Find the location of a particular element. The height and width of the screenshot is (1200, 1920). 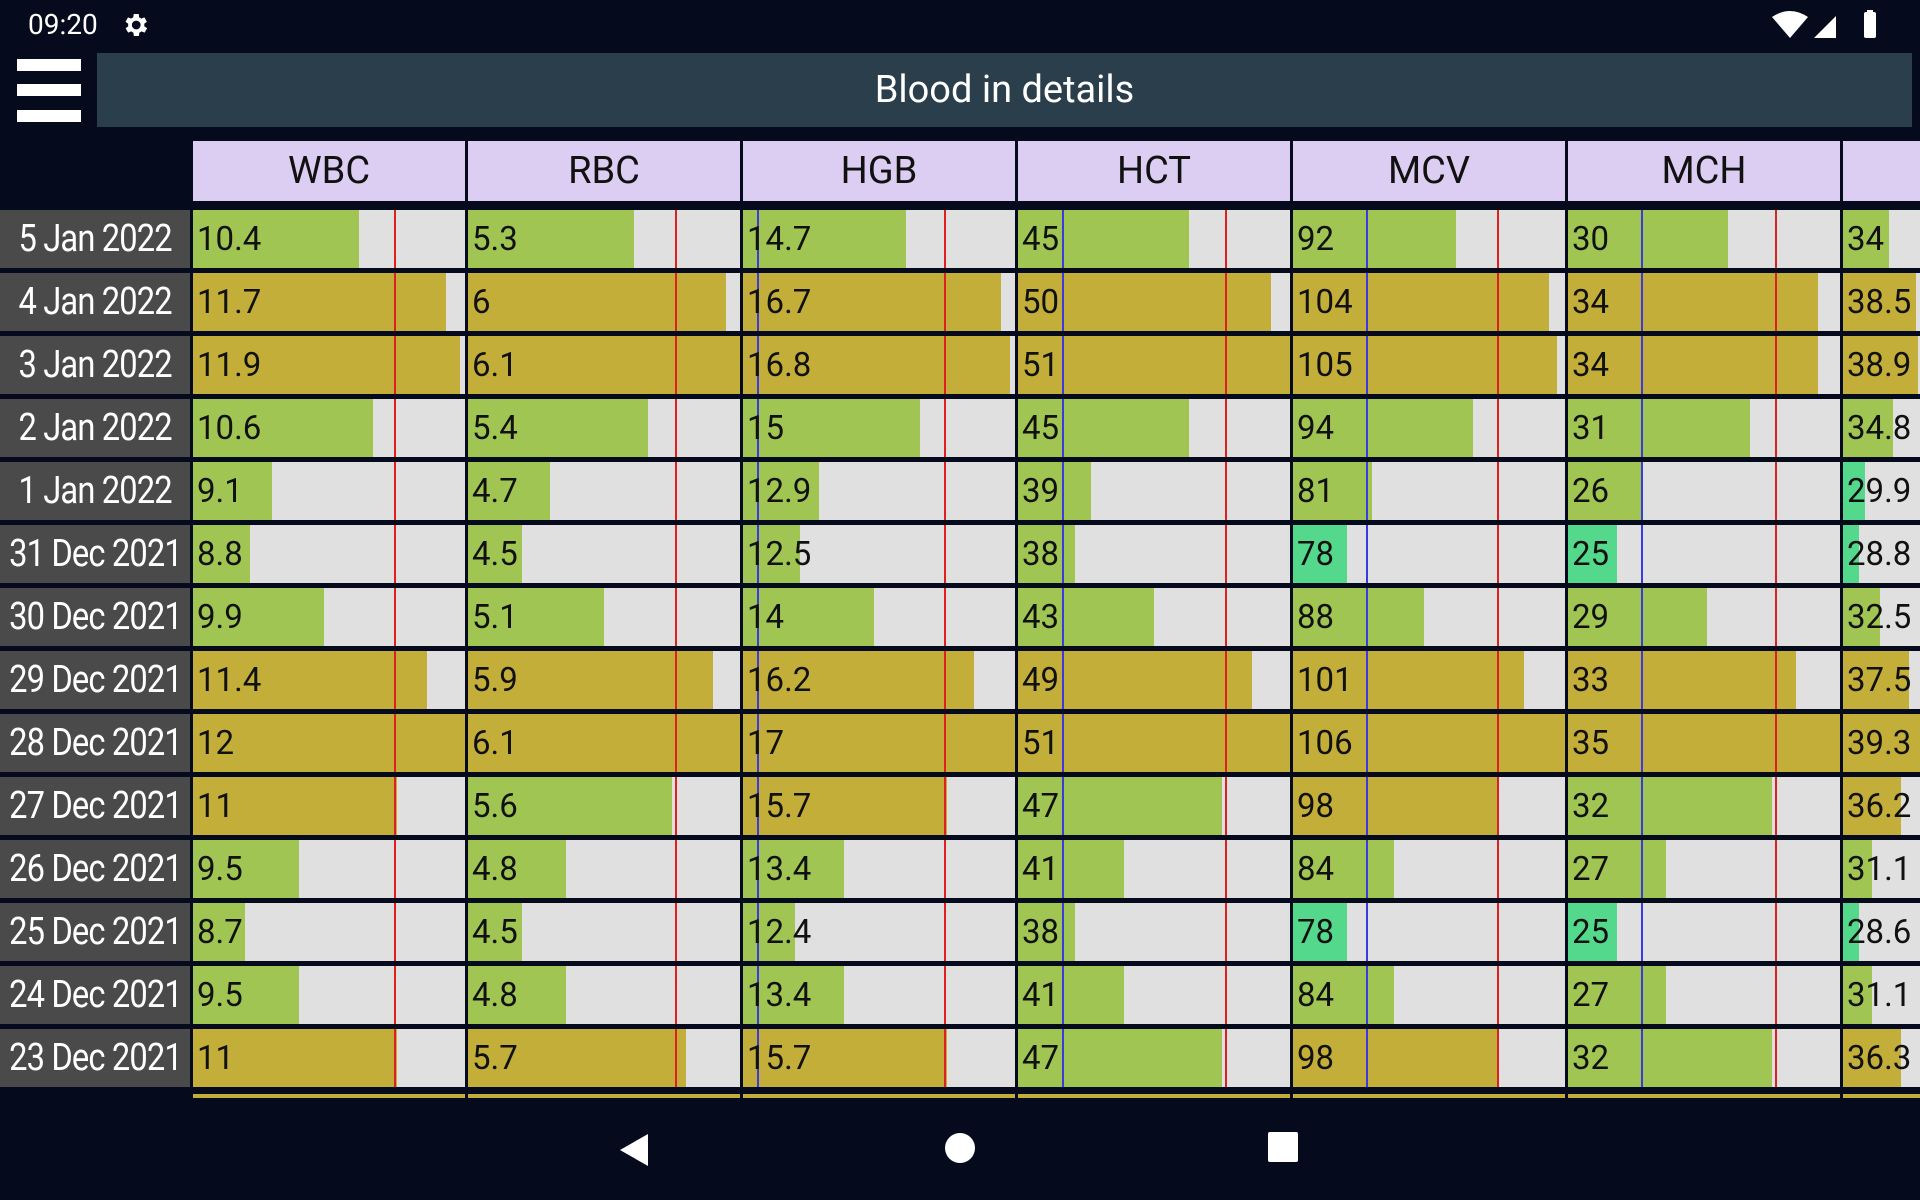

value-cell-mchc: 37.5 is located at coordinates (1881, 680).